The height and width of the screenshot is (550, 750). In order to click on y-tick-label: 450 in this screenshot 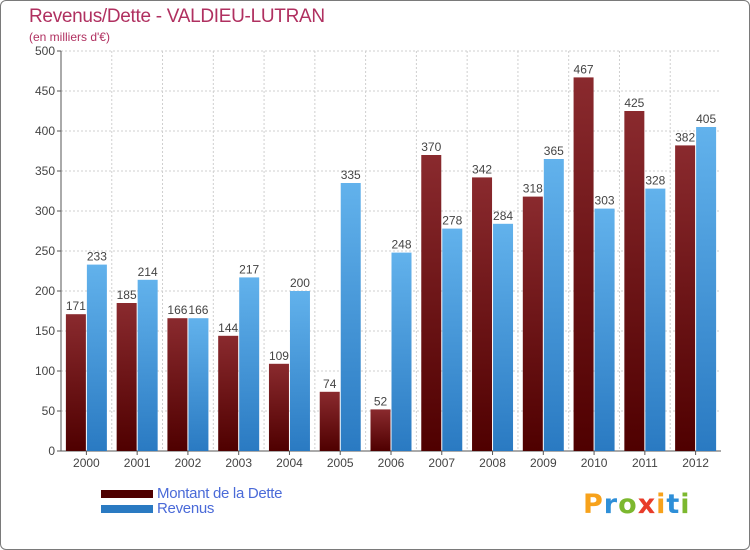, I will do `click(45, 91)`.